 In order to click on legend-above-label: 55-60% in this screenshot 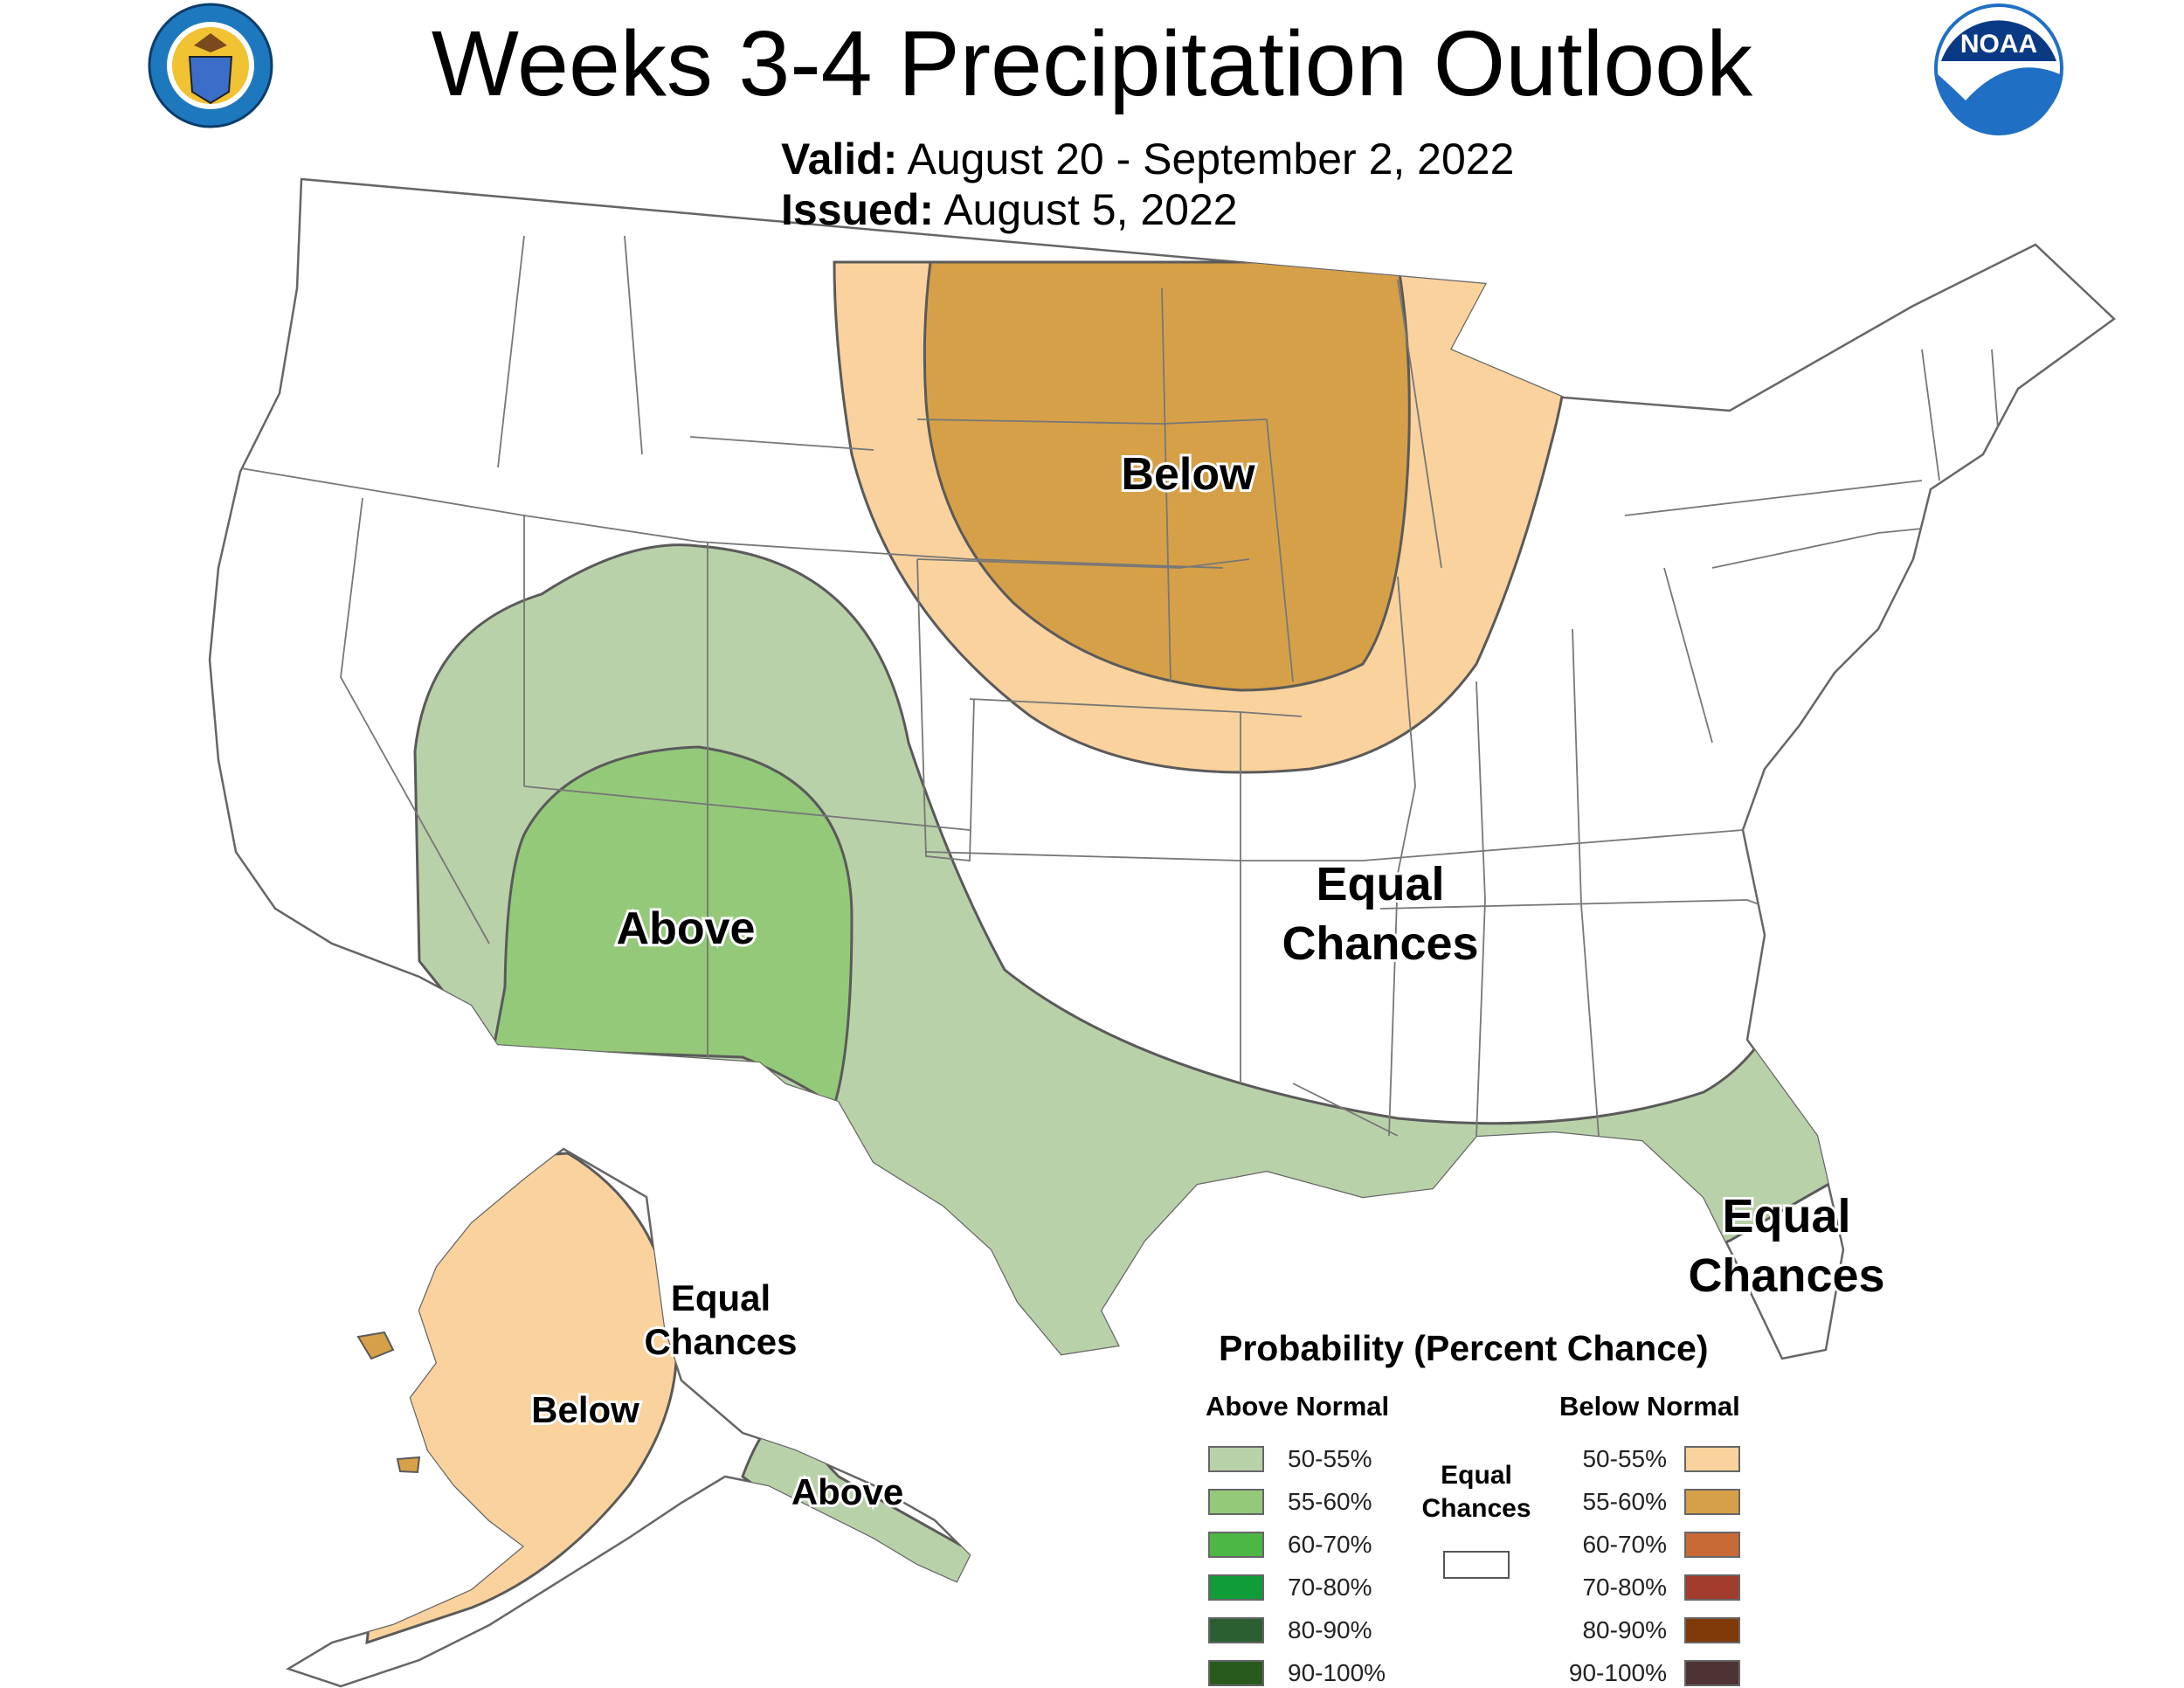, I will do `click(1330, 1501)`.